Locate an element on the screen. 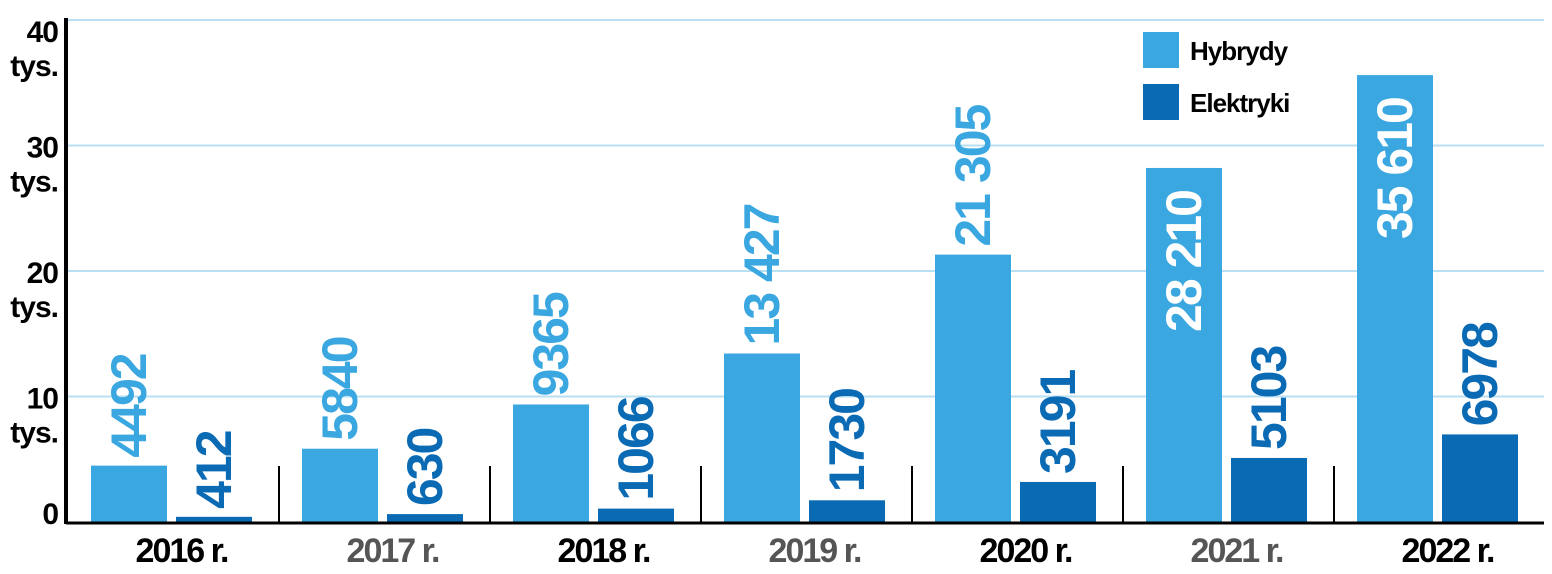 The height and width of the screenshot is (574, 1552). data-label: 9365 is located at coordinates (551, 344).